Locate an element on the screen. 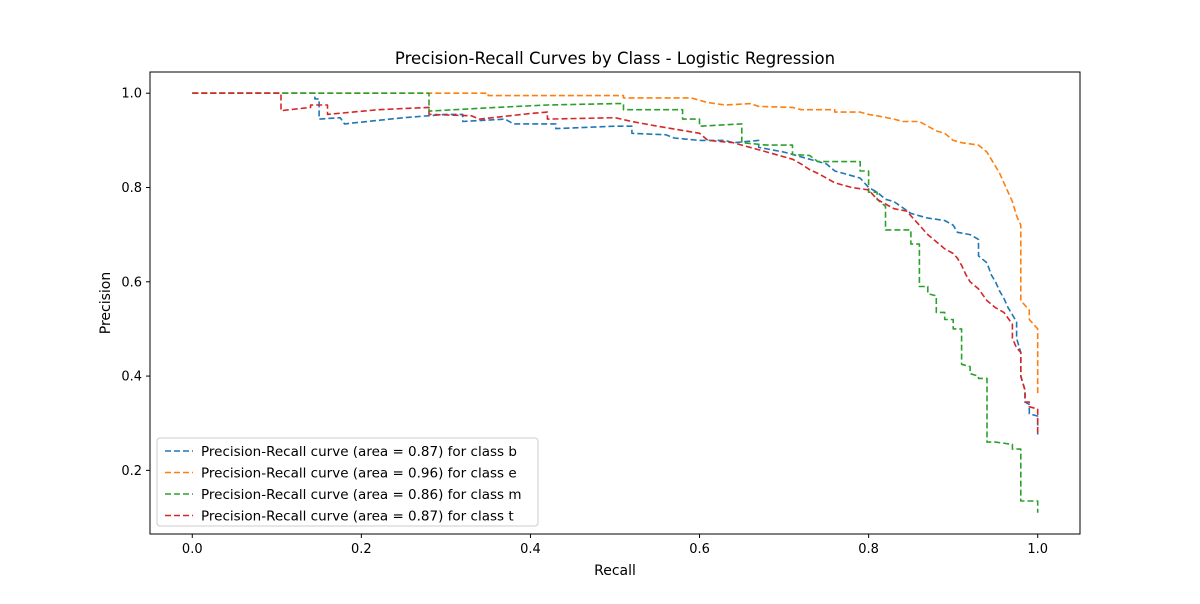 This screenshot has width=1200, height=604. x-tick-label-3: 0.6 is located at coordinates (699, 549).